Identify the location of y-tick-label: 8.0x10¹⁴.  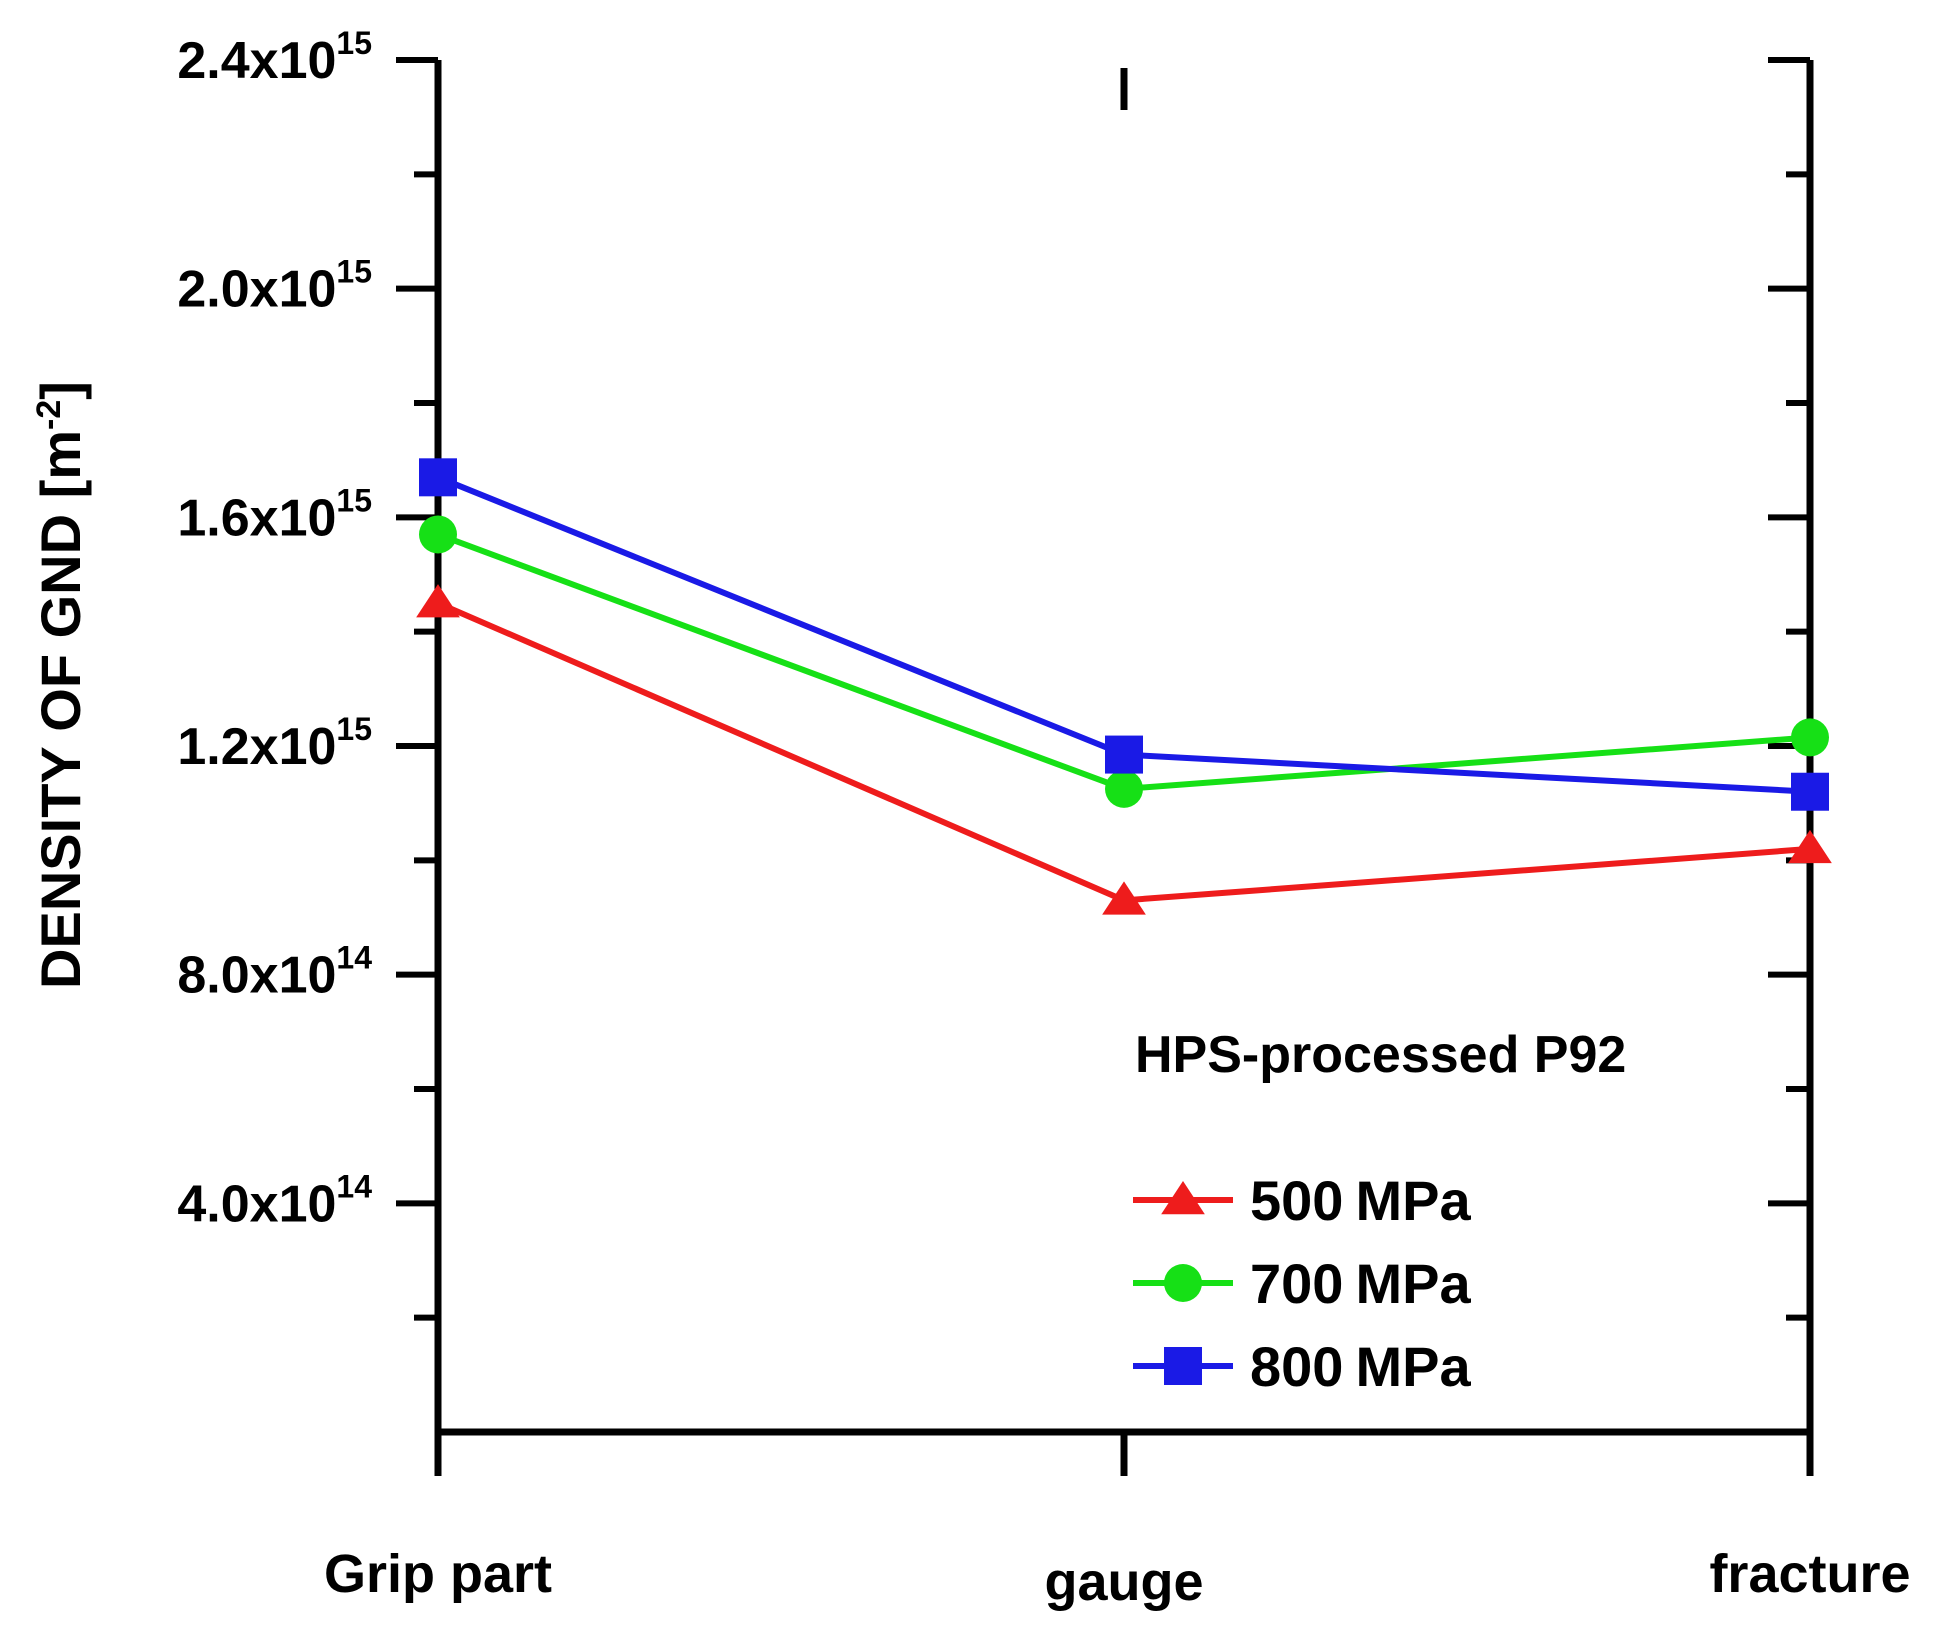
(274, 972).